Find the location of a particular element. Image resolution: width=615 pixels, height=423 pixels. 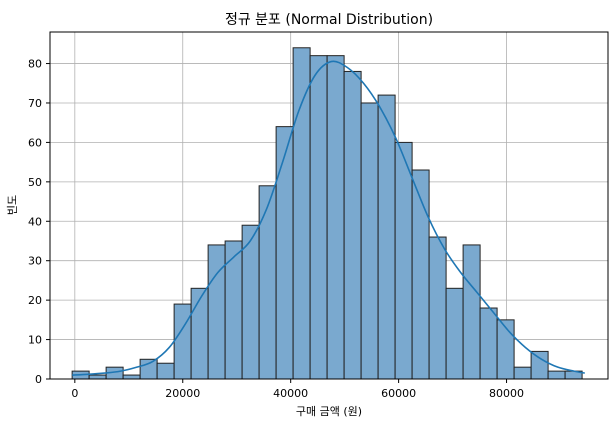

y-tick-label: 80 is located at coordinates (35, 64).